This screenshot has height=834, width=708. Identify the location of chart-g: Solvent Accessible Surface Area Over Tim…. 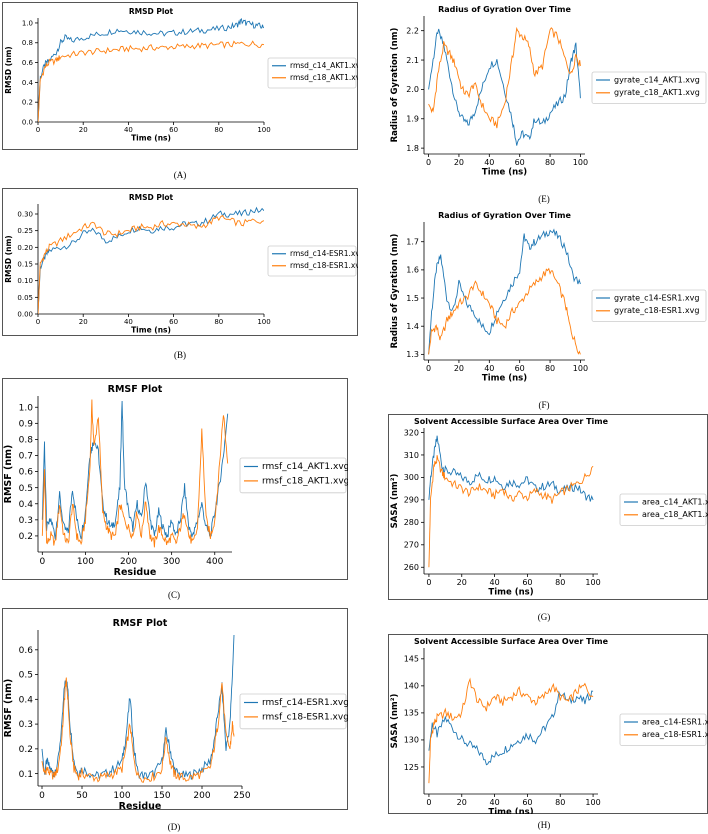
(548, 507).